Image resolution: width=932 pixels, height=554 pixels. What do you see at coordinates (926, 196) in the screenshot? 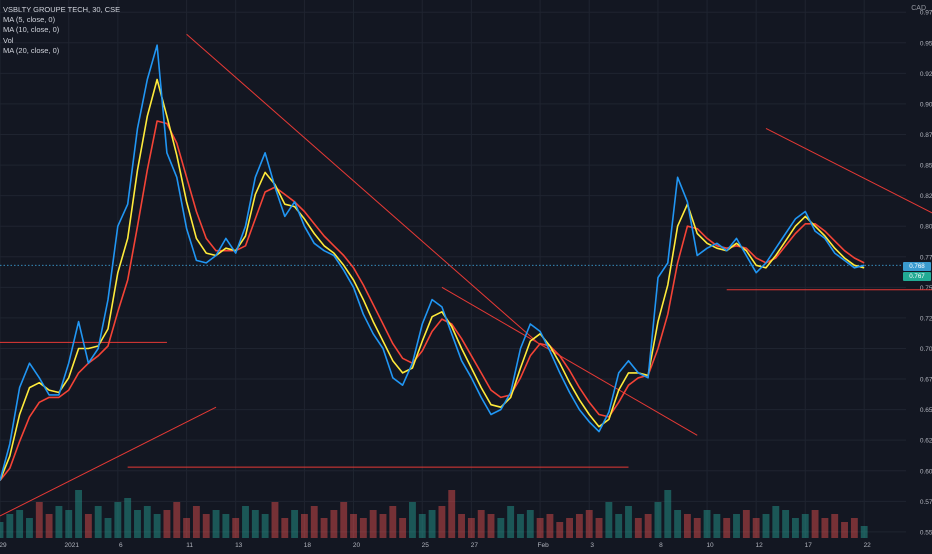
I see `y-tick-label: 0.825` at bounding box center [926, 196].